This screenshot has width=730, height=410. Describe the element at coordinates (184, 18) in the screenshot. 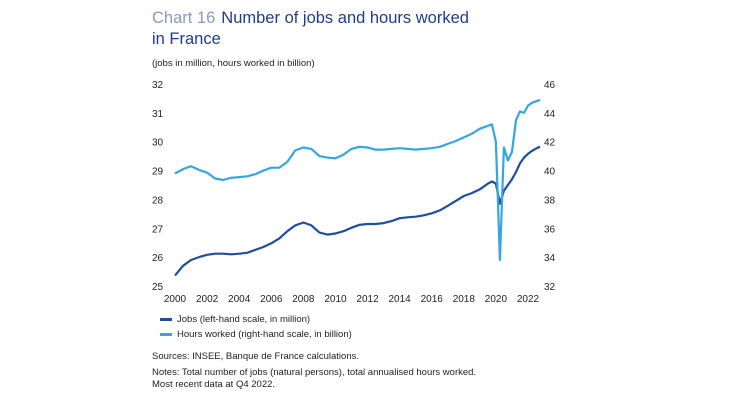

I see `chart-number: Chart 16` at that location.